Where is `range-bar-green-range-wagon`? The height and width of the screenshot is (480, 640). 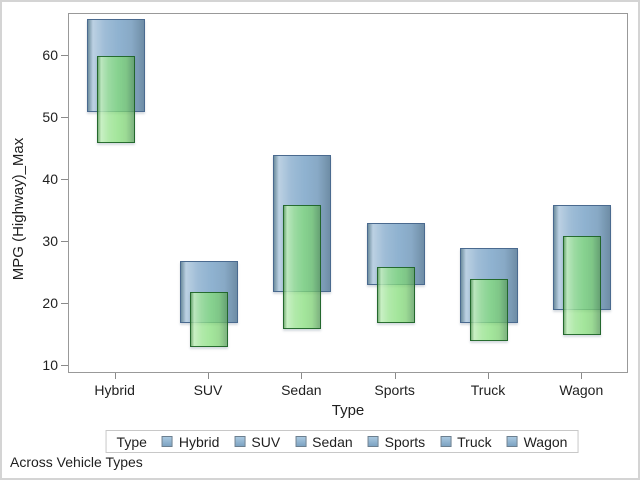
range-bar-green-range-wagon is located at coordinates (582, 285).